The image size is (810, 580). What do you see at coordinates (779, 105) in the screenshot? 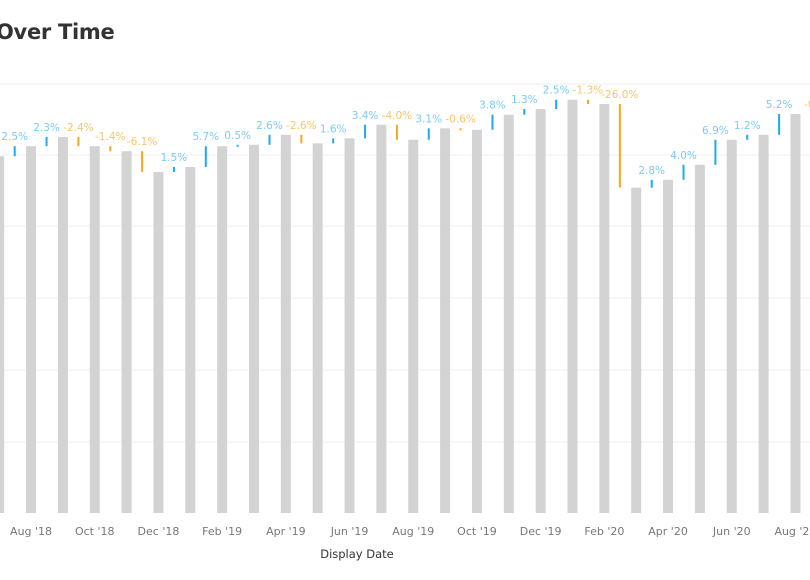
I see `change-label: 5.2%` at bounding box center [779, 105].